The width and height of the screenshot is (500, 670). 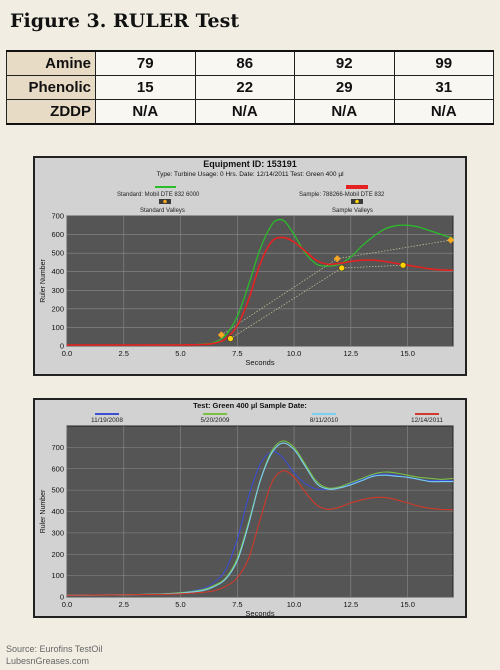 I want to click on legend-label: 12/14/2011, so click(x=427, y=420).